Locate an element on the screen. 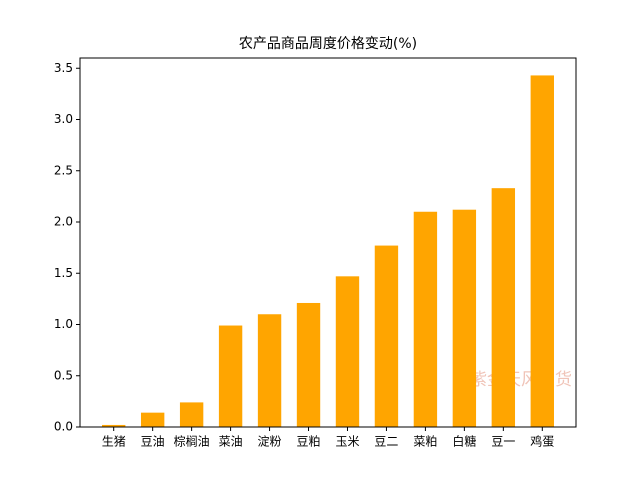 The width and height of the screenshot is (640, 480). watermark: 紫金天风期货 is located at coordinates (521, 380).